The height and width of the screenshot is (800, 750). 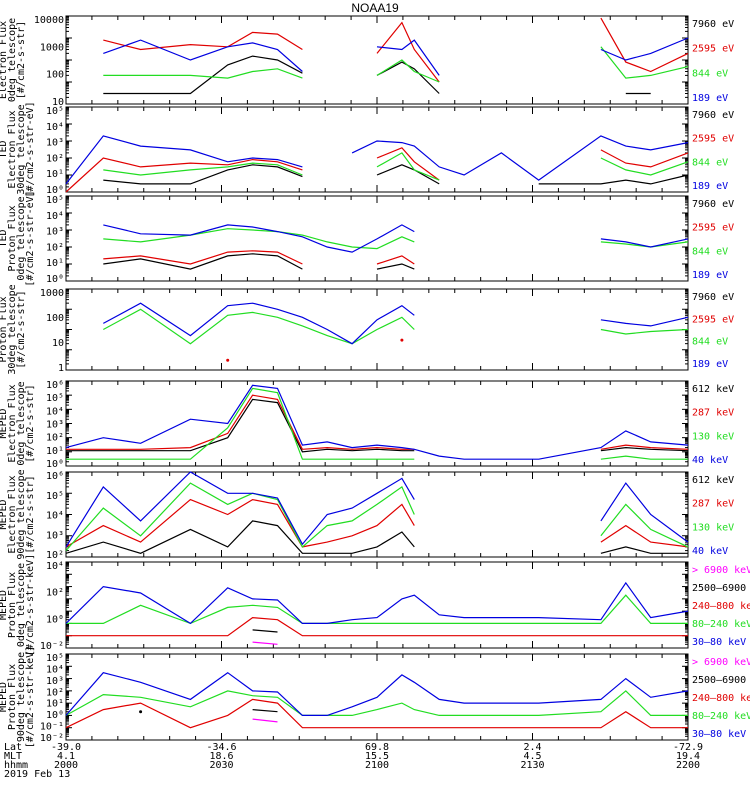 I want to click on series-point-2595-ev, so click(x=402, y=340).